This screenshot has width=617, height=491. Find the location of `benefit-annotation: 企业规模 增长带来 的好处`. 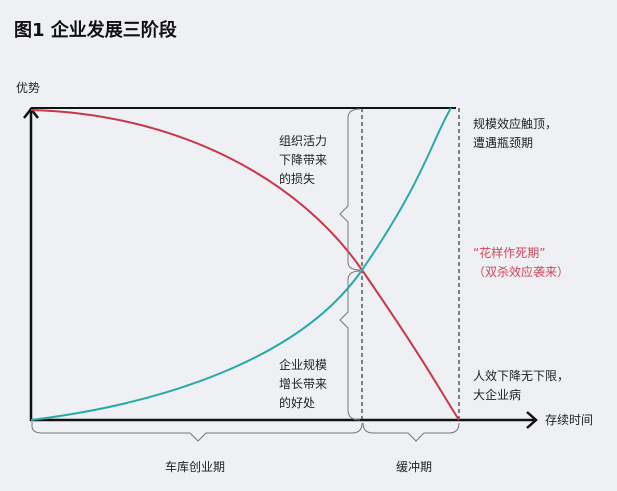

benefit-annotation: 企业规模 增长带来 的好处 is located at coordinates (303, 384).